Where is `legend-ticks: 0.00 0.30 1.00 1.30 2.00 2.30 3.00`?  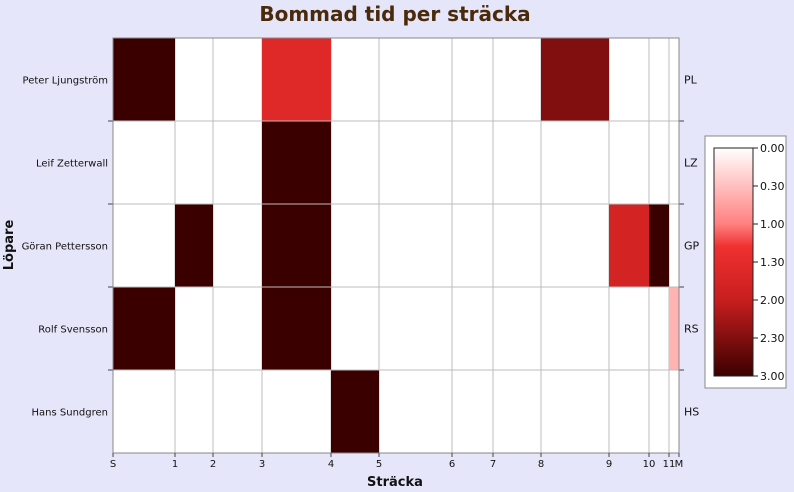
legend-ticks: 0.00 0.30 1.00 1.30 2.00 2.30 3.00 is located at coordinates (769, 262).